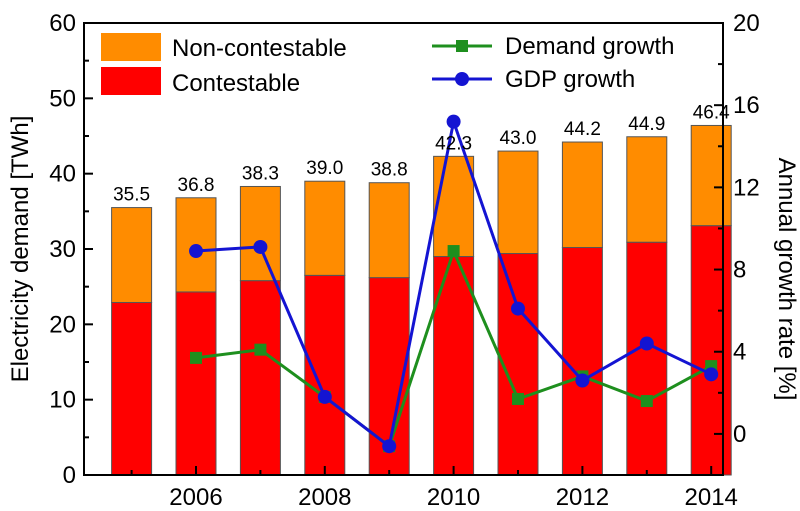 The height and width of the screenshot is (511, 800). Describe the element at coordinates (62, 249) in the screenshot. I see `y-tick-label-30: 30` at that location.